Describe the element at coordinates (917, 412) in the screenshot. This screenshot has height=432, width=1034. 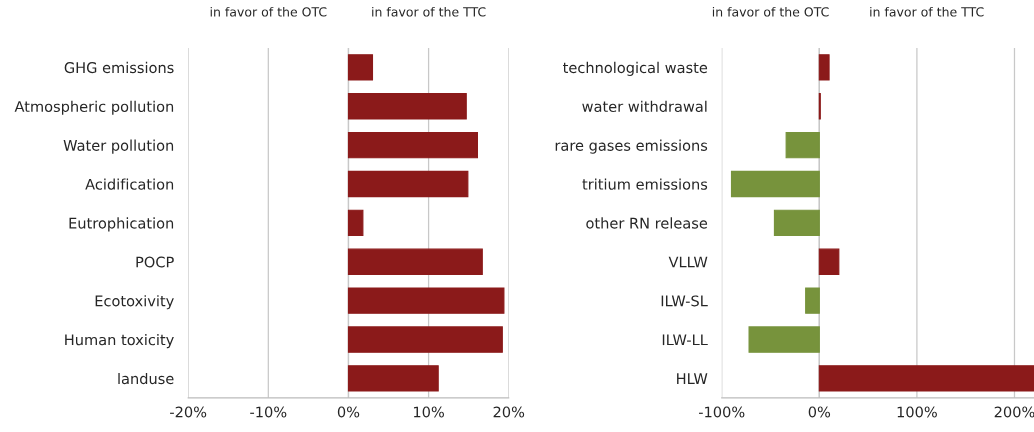
I see `x-tick-label: 100%` at that location.